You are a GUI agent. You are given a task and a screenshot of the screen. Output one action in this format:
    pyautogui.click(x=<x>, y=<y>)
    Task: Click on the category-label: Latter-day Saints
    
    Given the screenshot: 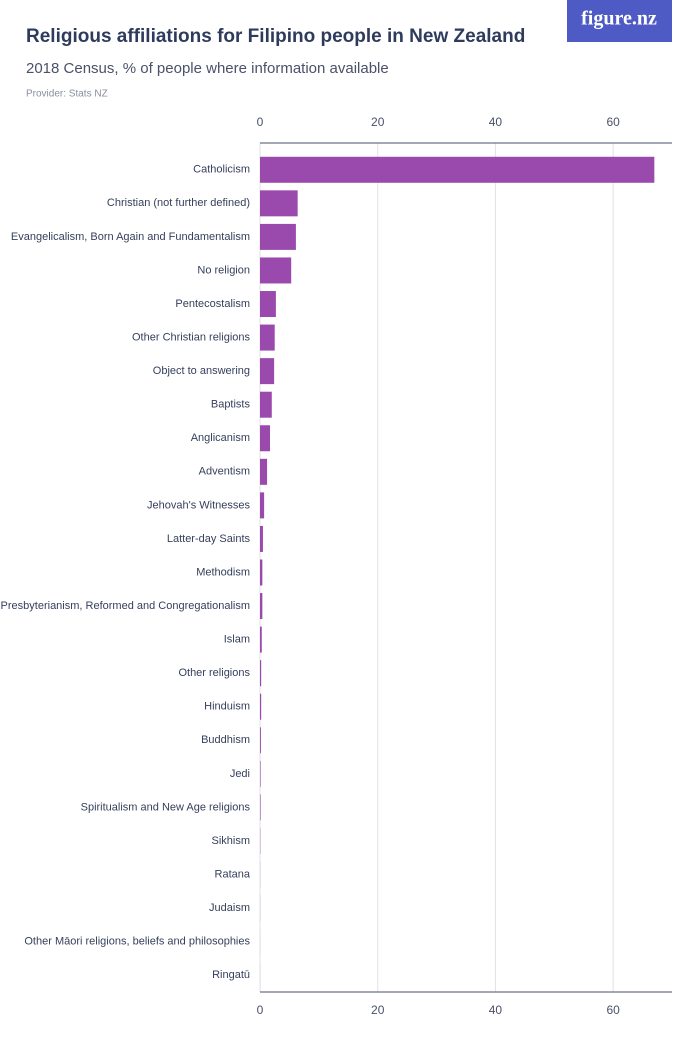 What is the action you would take?
    pyautogui.click(x=209, y=539)
    